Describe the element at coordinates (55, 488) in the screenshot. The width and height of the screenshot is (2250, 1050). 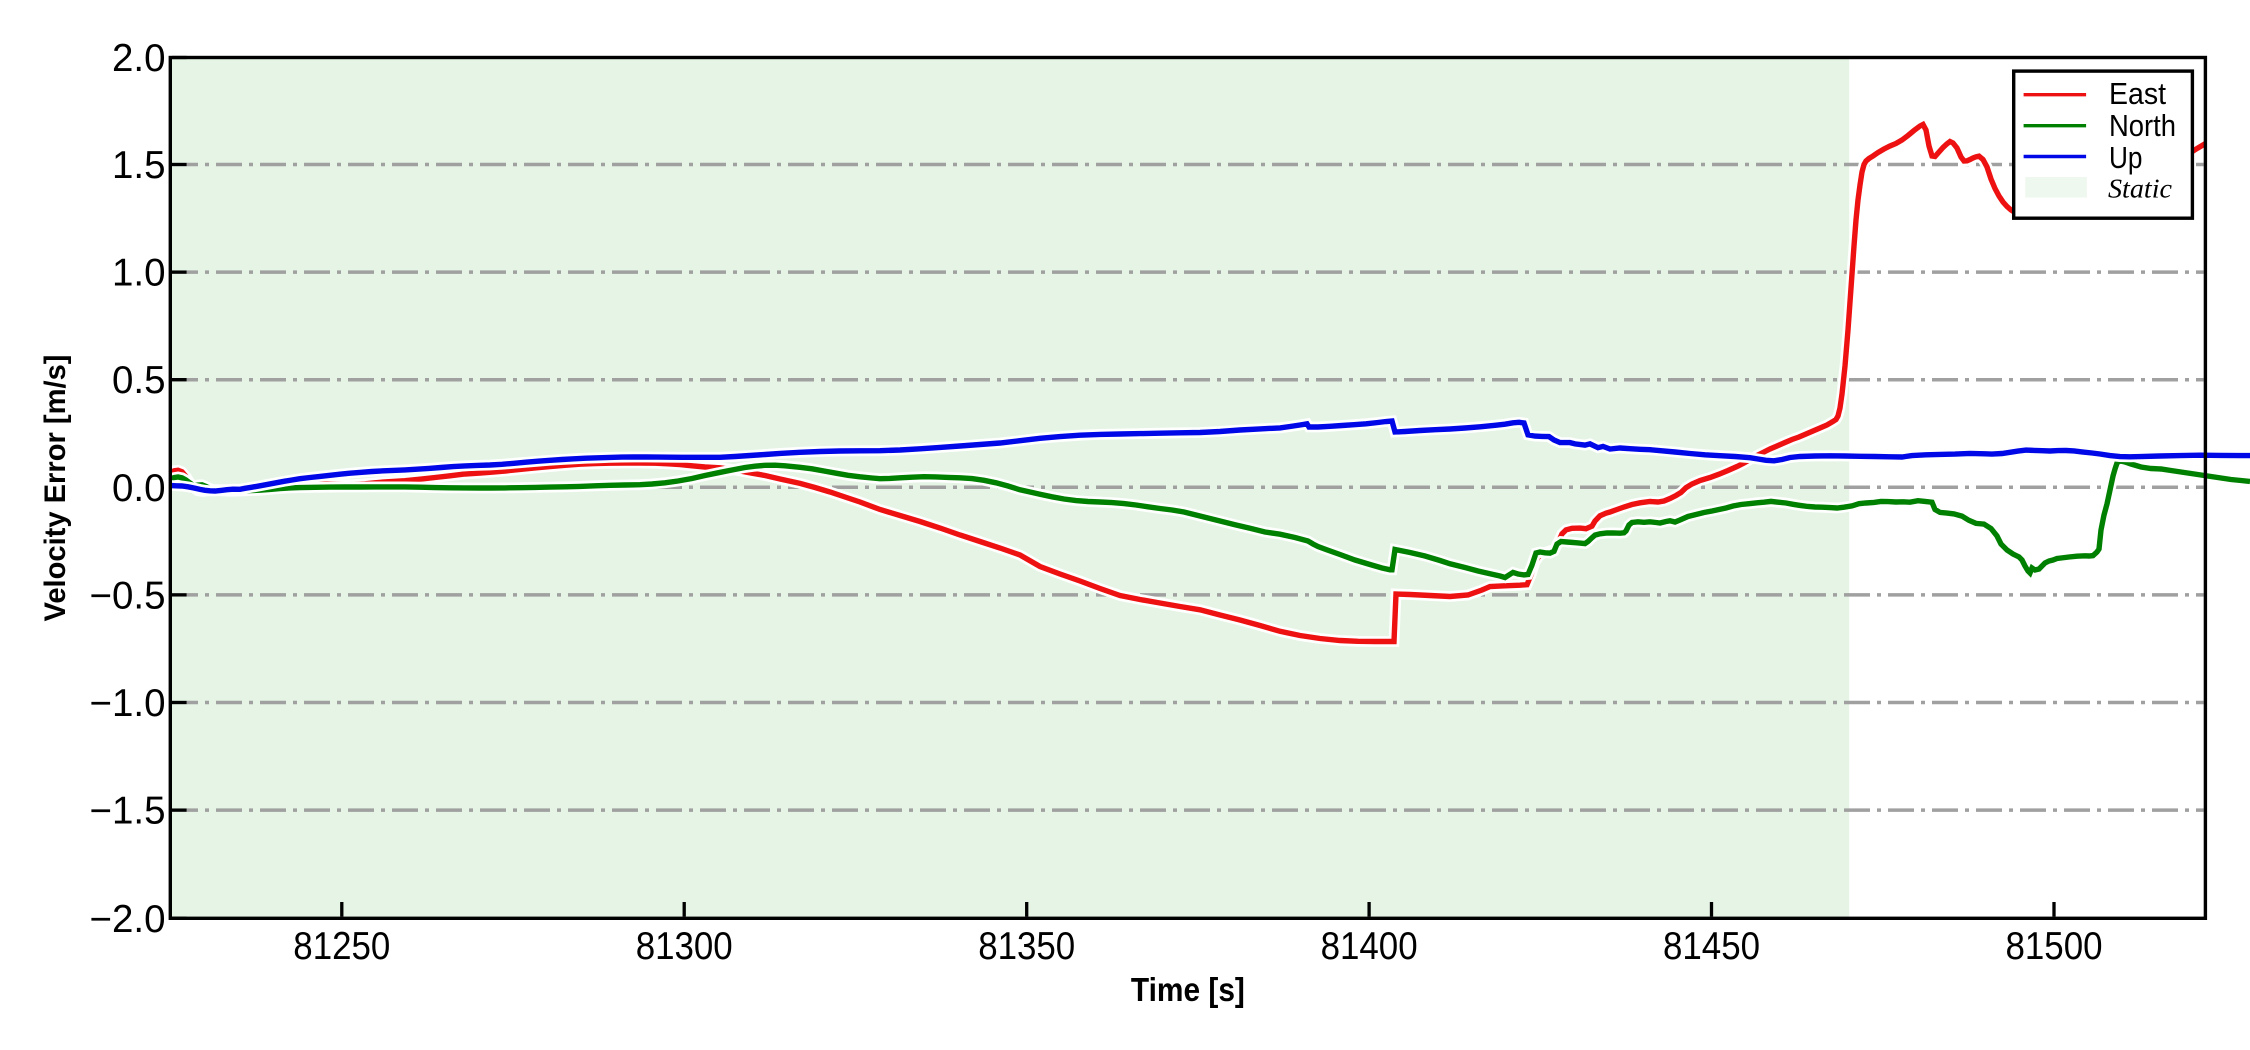
I see `svg-text: Velocity Error [m/s]` at that location.